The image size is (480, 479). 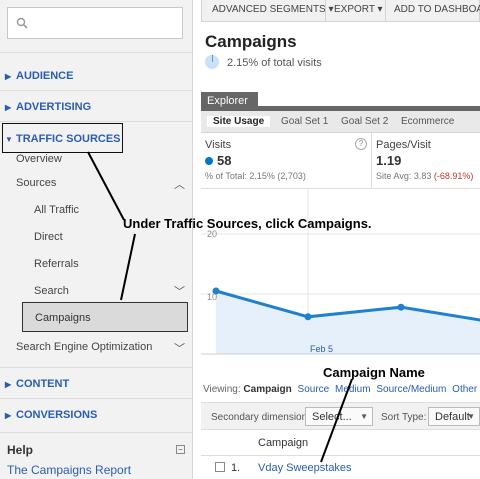 I want to click on help-icon: ?, so click(x=361, y=144).